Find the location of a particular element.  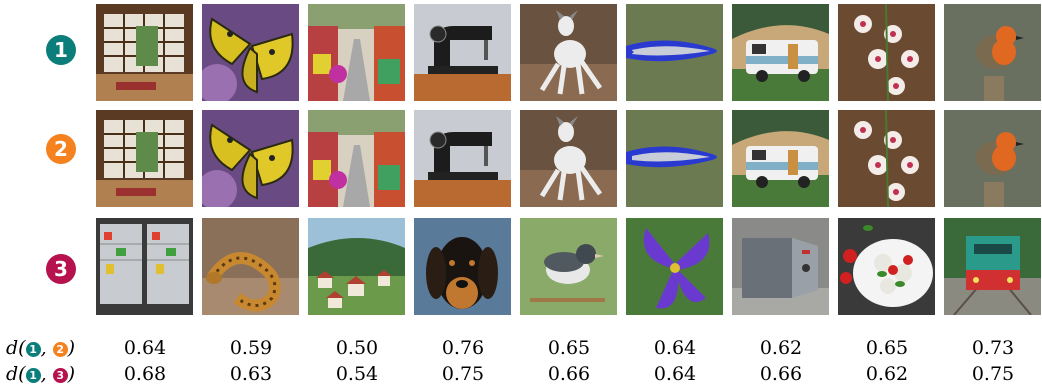

metric-value: 0.76 is located at coordinates (463, 348).